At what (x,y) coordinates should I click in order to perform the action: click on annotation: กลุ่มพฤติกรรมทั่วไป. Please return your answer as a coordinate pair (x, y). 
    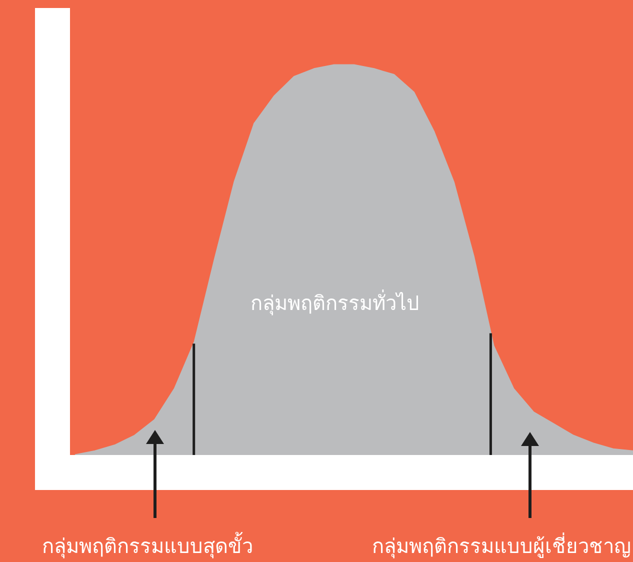
    Looking at the image, I should click on (335, 302).